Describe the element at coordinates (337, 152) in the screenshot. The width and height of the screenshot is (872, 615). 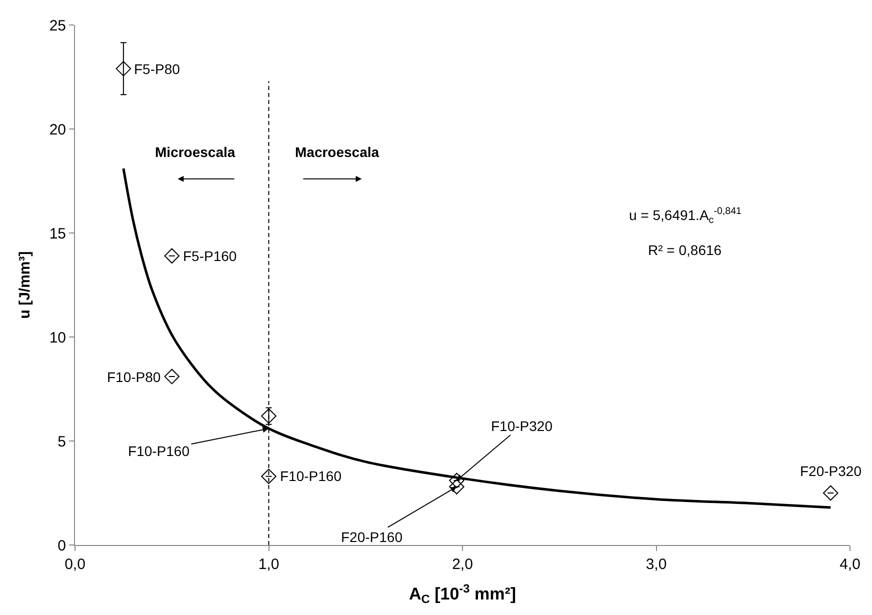
I see `annotation: Macroescala` at that location.